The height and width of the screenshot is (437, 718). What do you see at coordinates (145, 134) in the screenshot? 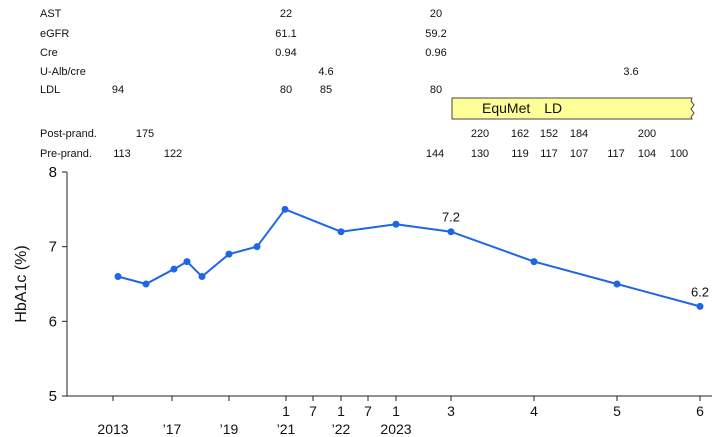
I see `table-cell: 175` at bounding box center [145, 134].